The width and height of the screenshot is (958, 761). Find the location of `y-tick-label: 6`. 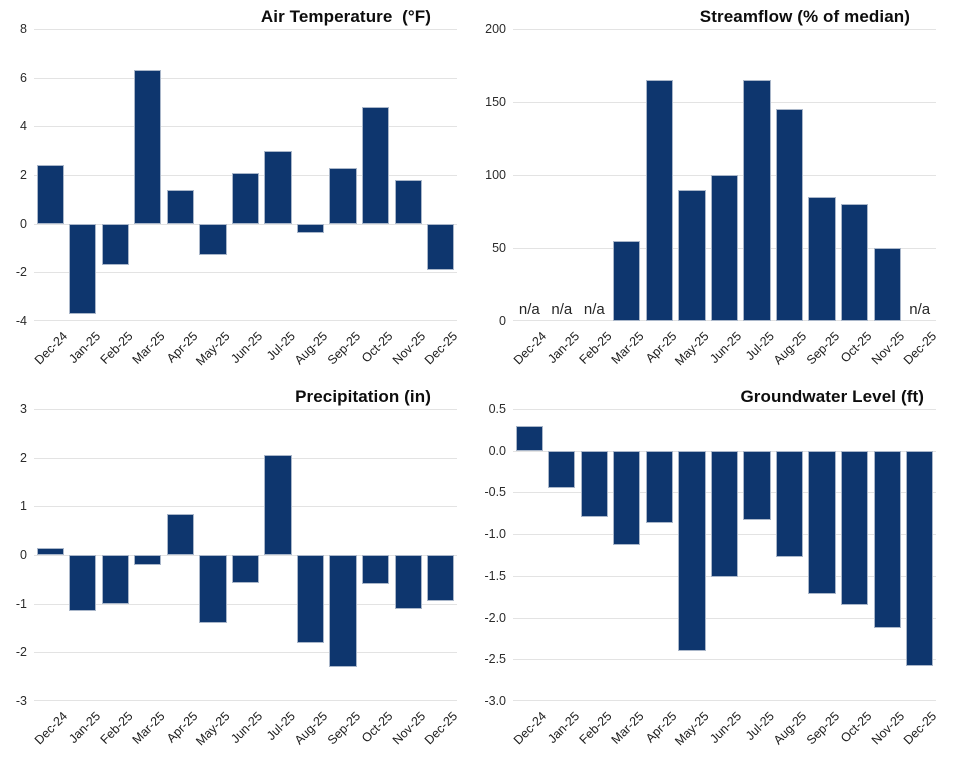

y-tick-label: 6 is located at coordinates (23, 77).